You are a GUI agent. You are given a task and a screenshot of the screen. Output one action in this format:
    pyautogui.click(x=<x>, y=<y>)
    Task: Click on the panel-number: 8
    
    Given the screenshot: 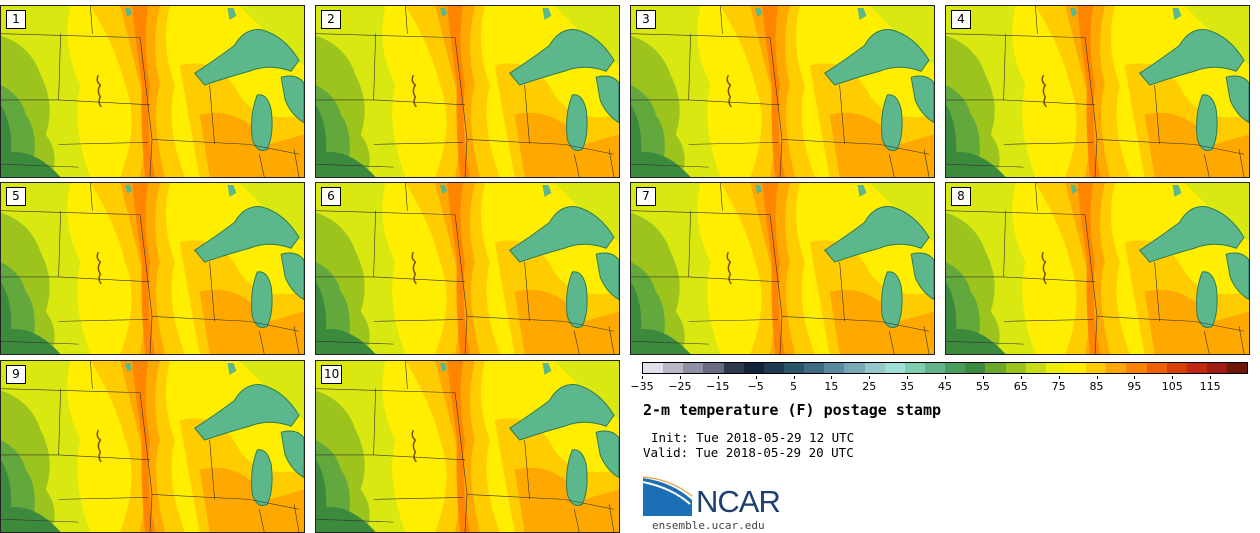 What is the action you would take?
    pyautogui.click(x=961, y=196)
    